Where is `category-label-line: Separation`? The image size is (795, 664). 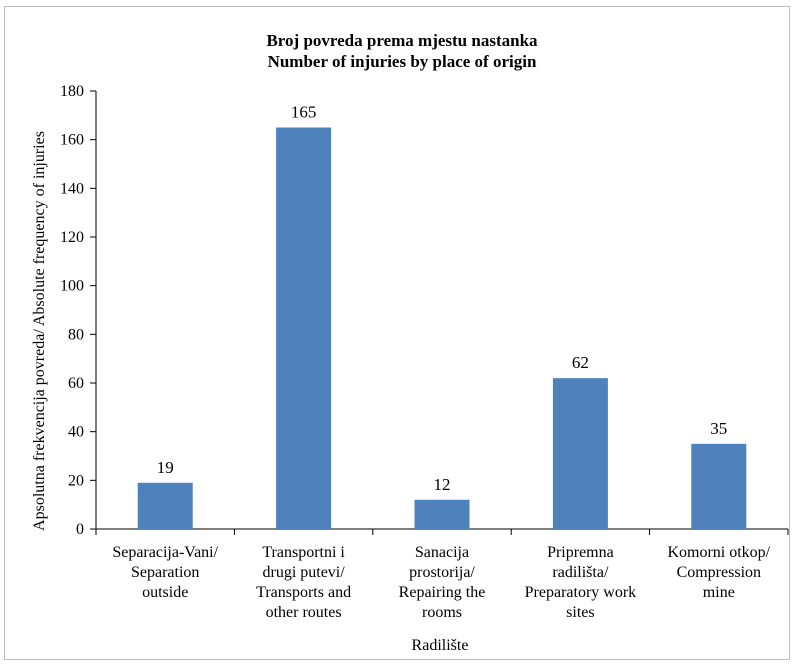 category-label-line: Separation is located at coordinates (165, 572).